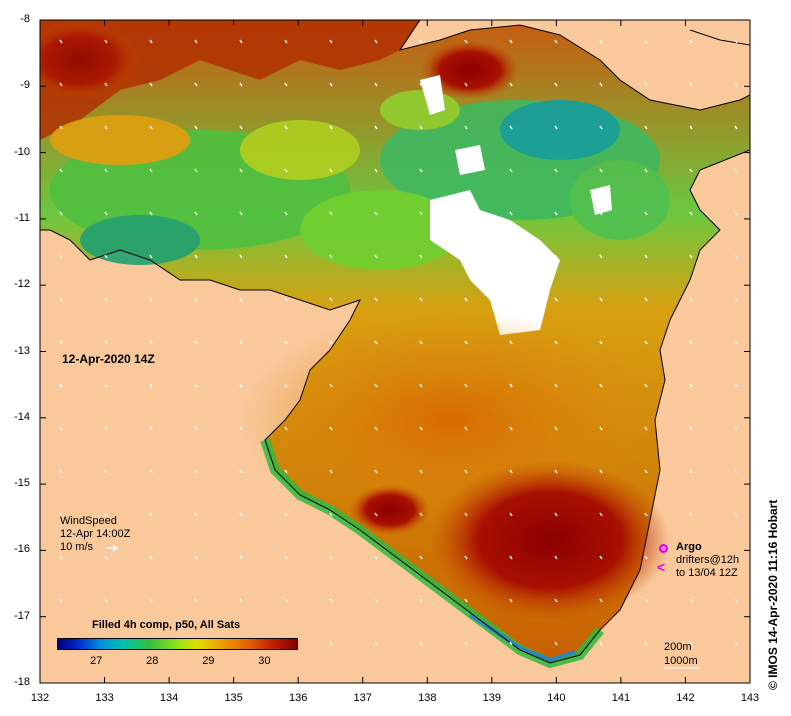 Image resolution: width=791 pixels, height=716 pixels. Describe the element at coordinates (88, 521) in the screenshot. I see `wind-title: WindSpeed` at that location.